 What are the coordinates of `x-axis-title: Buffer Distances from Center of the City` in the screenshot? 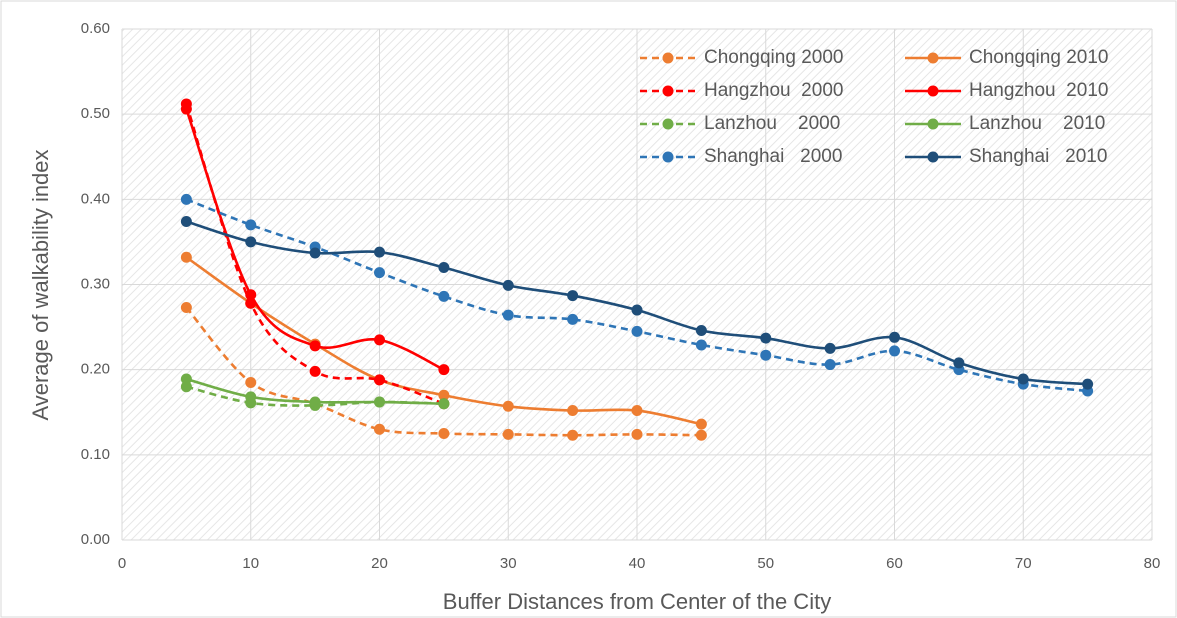 It's located at (637, 601).